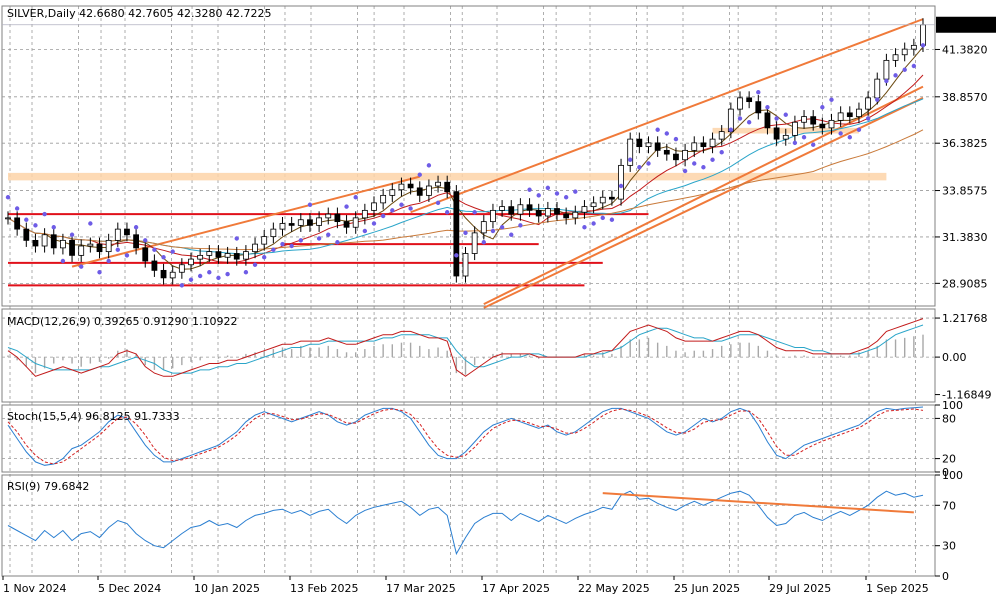 The width and height of the screenshot is (1000, 600). I want to click on rsi-label: RSI(9) 79.6842, so click(48, 486).